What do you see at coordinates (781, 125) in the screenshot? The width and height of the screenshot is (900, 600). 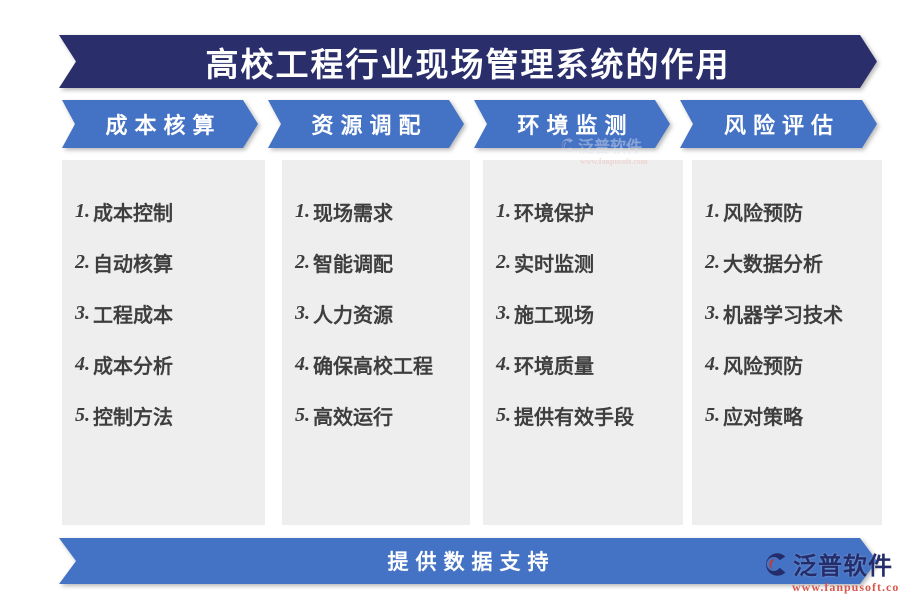 I see `header-label: 风险评估` at bounding box center [781, 125].